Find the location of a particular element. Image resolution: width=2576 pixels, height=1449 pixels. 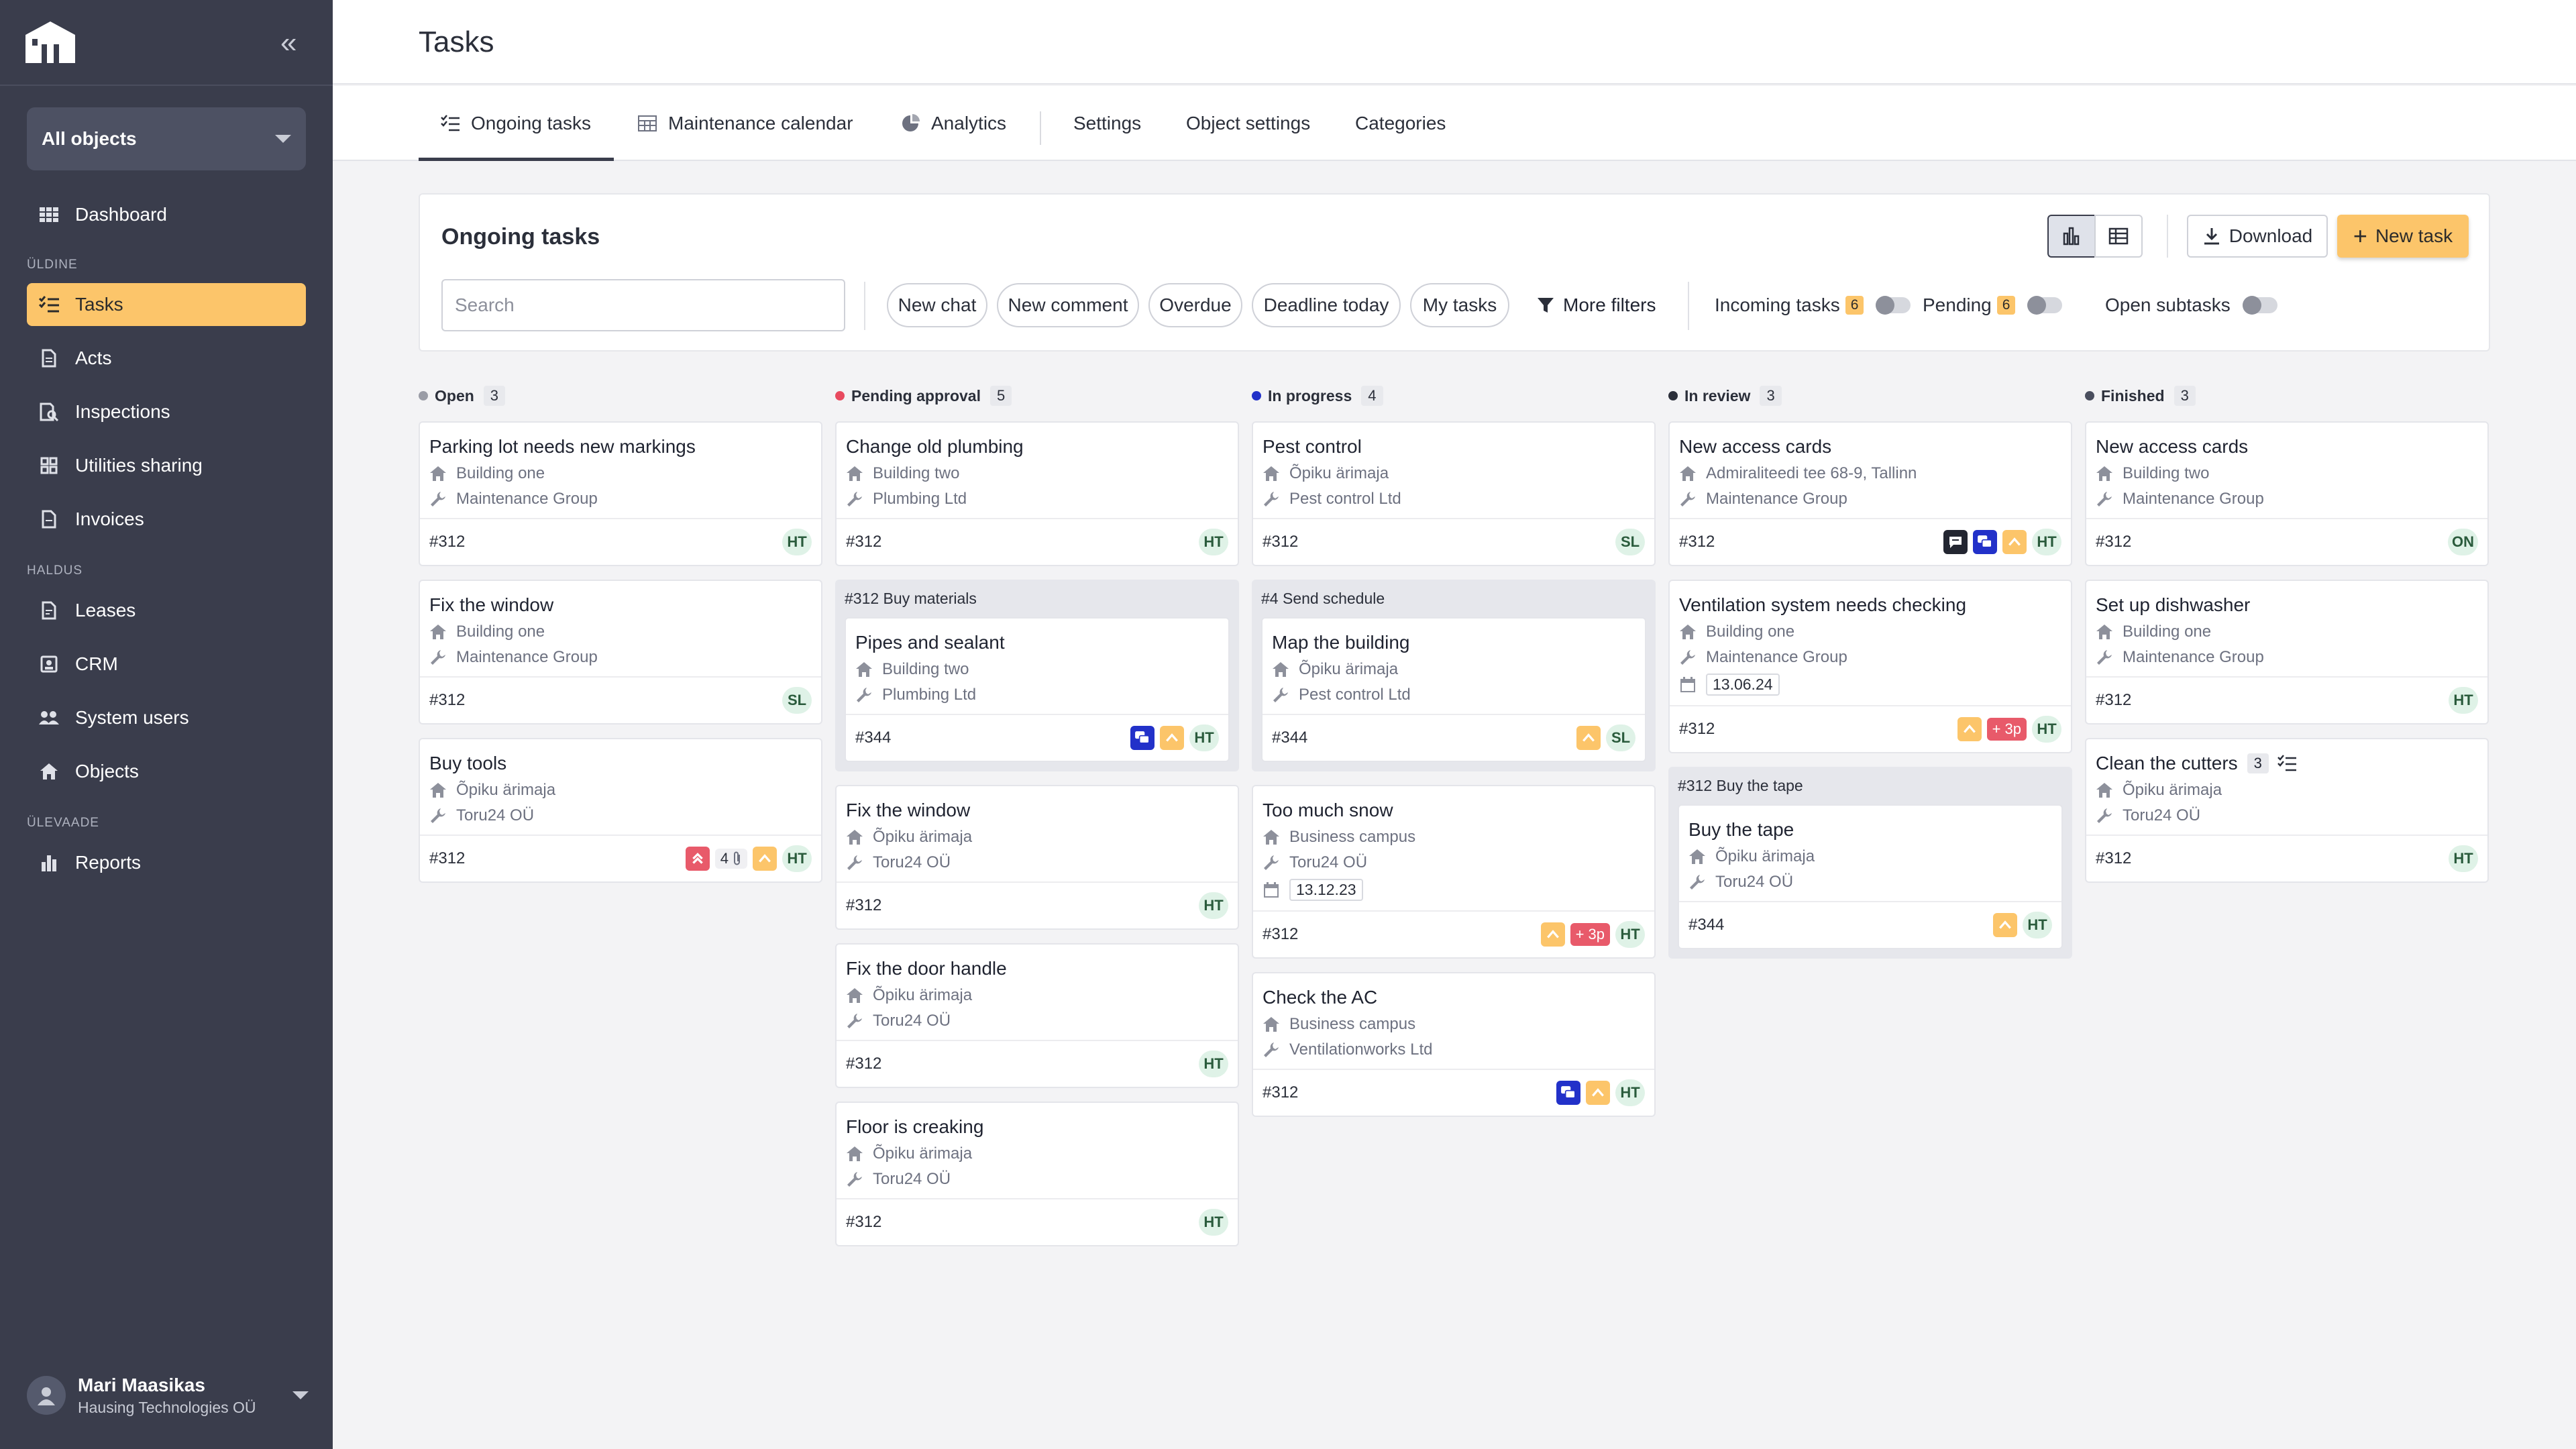

chip-new-chat: New chat is located at coordinates (937, 305).